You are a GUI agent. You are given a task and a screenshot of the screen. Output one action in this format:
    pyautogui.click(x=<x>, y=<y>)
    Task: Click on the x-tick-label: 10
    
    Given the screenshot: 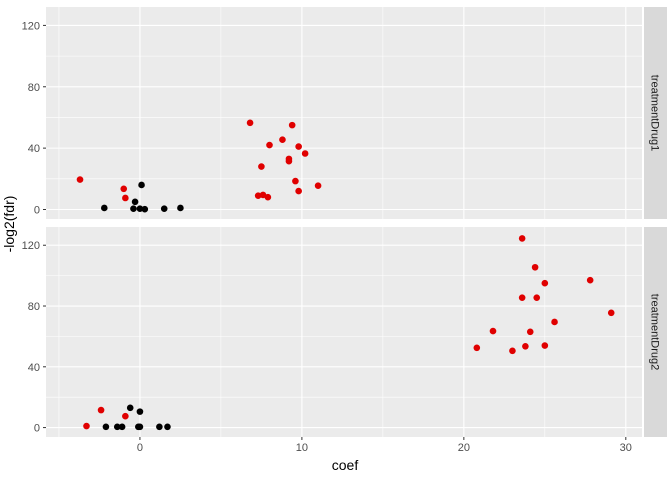 What is the action you would take?
    pyautogui.click(x=302, y=448)
    